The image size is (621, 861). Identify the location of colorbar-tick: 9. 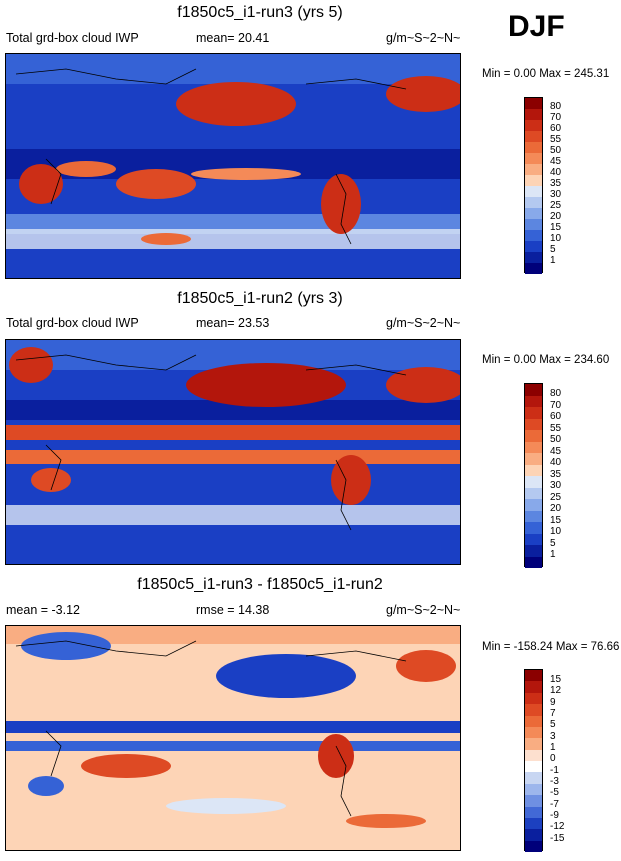
(553, 702).